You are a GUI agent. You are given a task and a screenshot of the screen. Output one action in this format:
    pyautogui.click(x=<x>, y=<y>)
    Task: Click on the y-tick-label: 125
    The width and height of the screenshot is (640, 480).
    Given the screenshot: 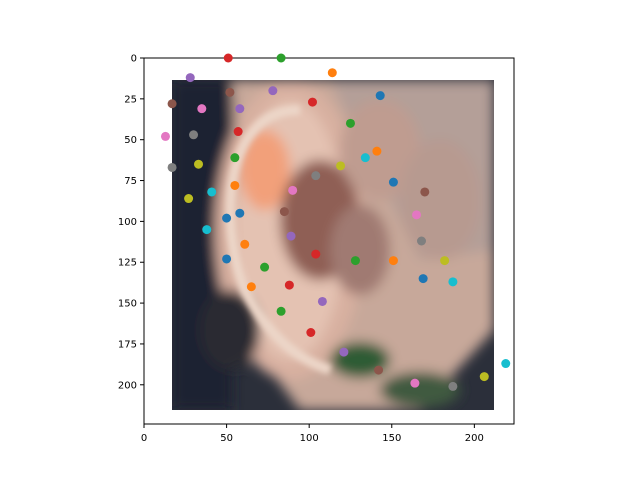 What is the action you would take?
    pyautogui.click(x=127, y=263)
    